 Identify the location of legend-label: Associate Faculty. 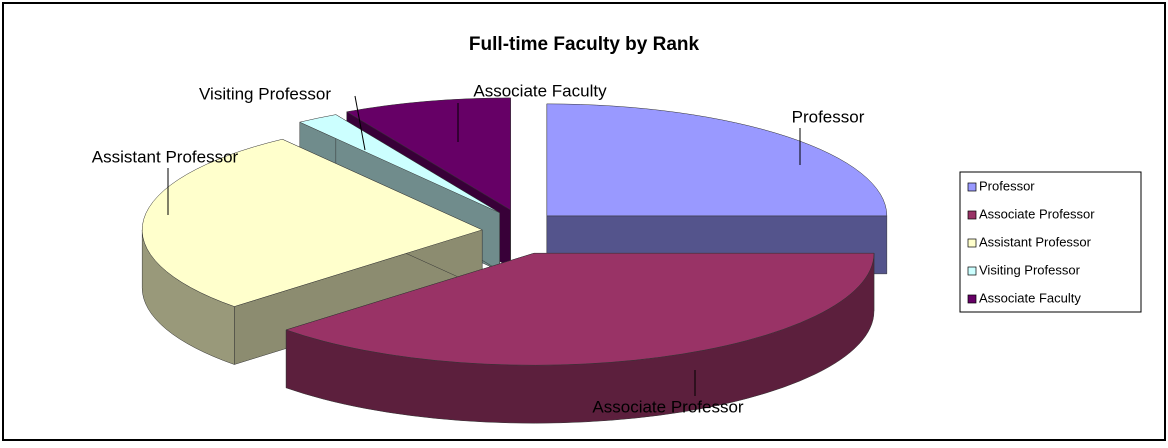
(1030, 297).